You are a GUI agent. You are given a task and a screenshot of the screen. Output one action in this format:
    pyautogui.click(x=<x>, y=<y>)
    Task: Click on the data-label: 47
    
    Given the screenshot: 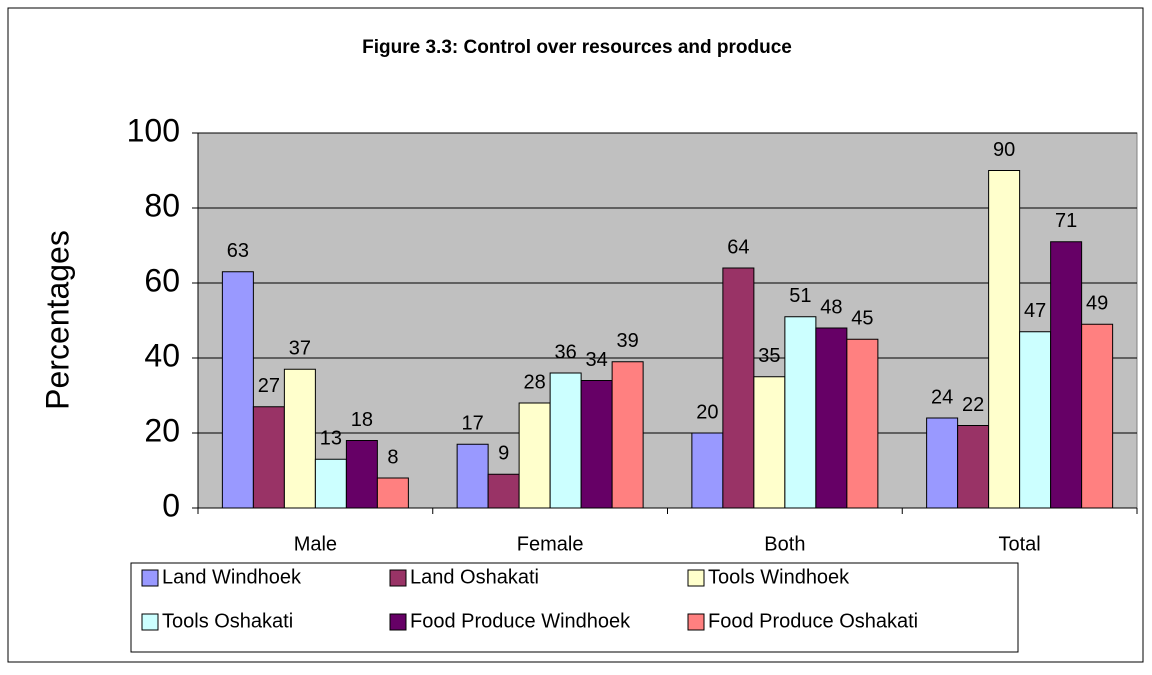 What is the action you would take?
    pyautogui.click(x=1035, y=311)
    